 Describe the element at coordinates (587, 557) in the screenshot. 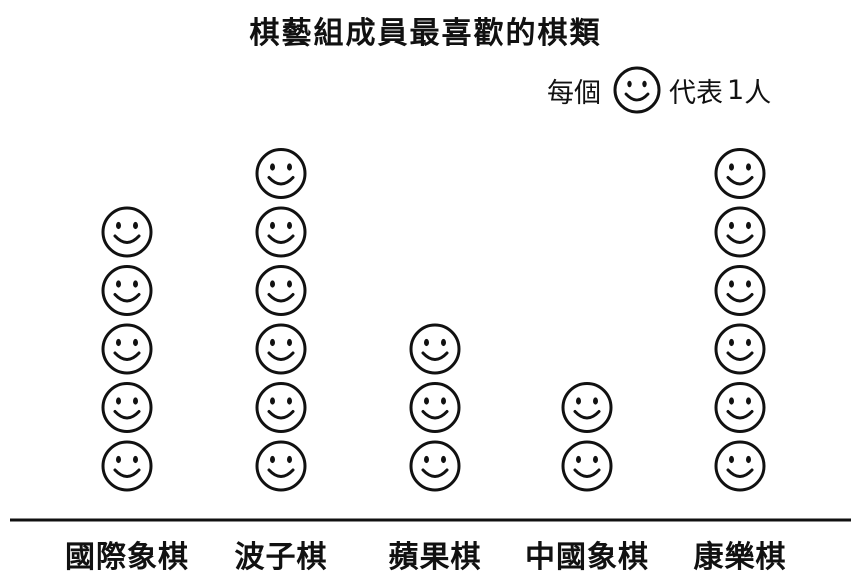

I see `category-label: 中國象棋` at that location.